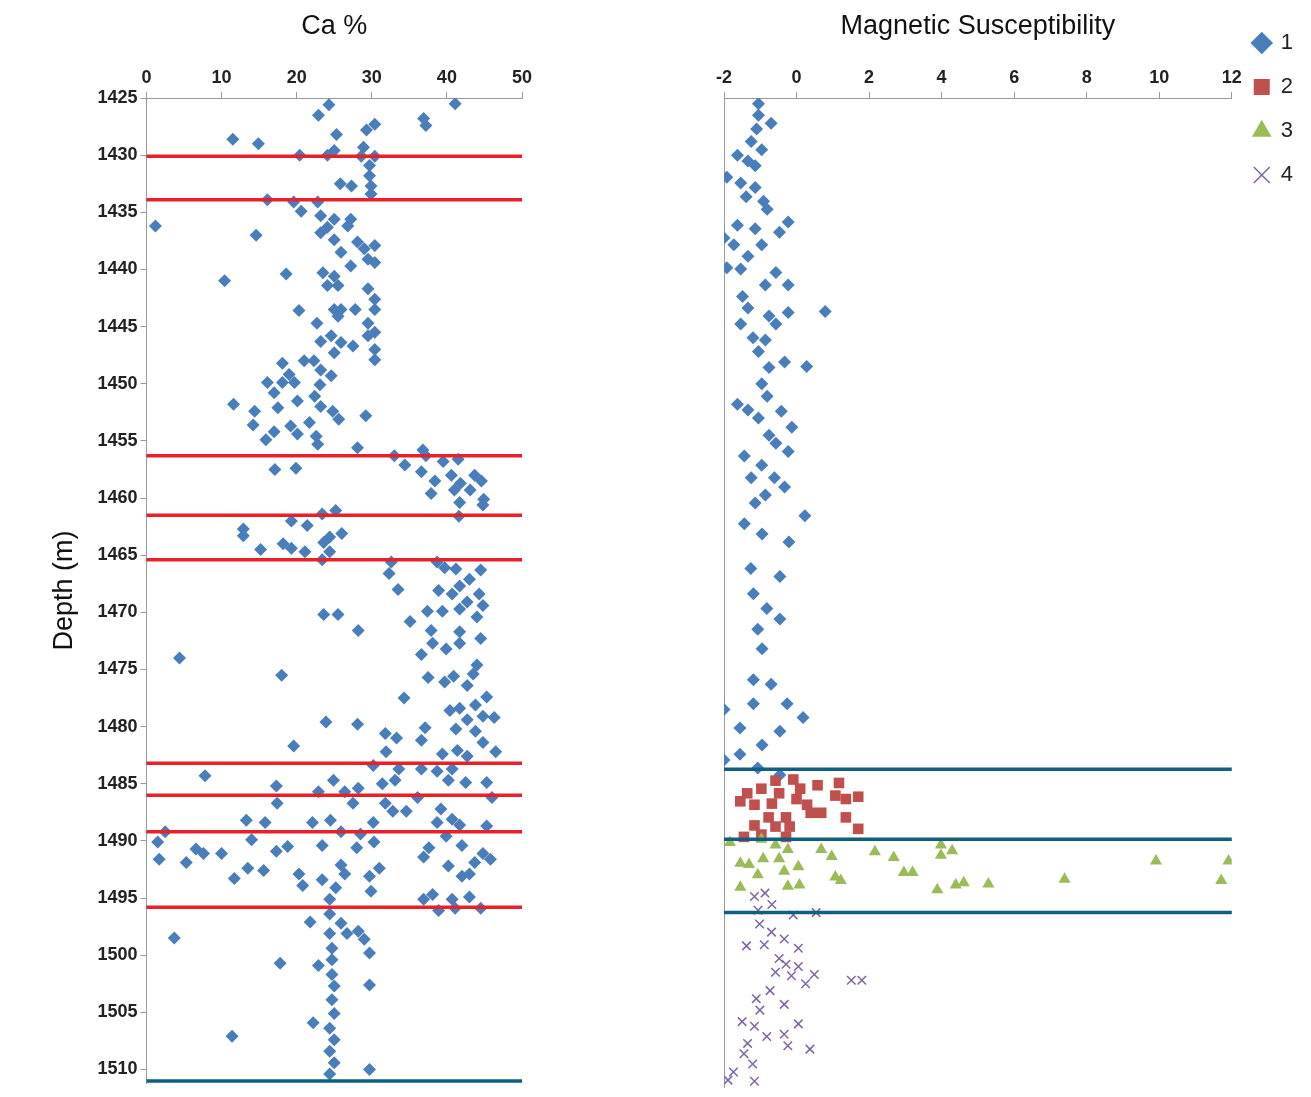  I want to click on y-tick-label: 1510, so click(117, 1068).